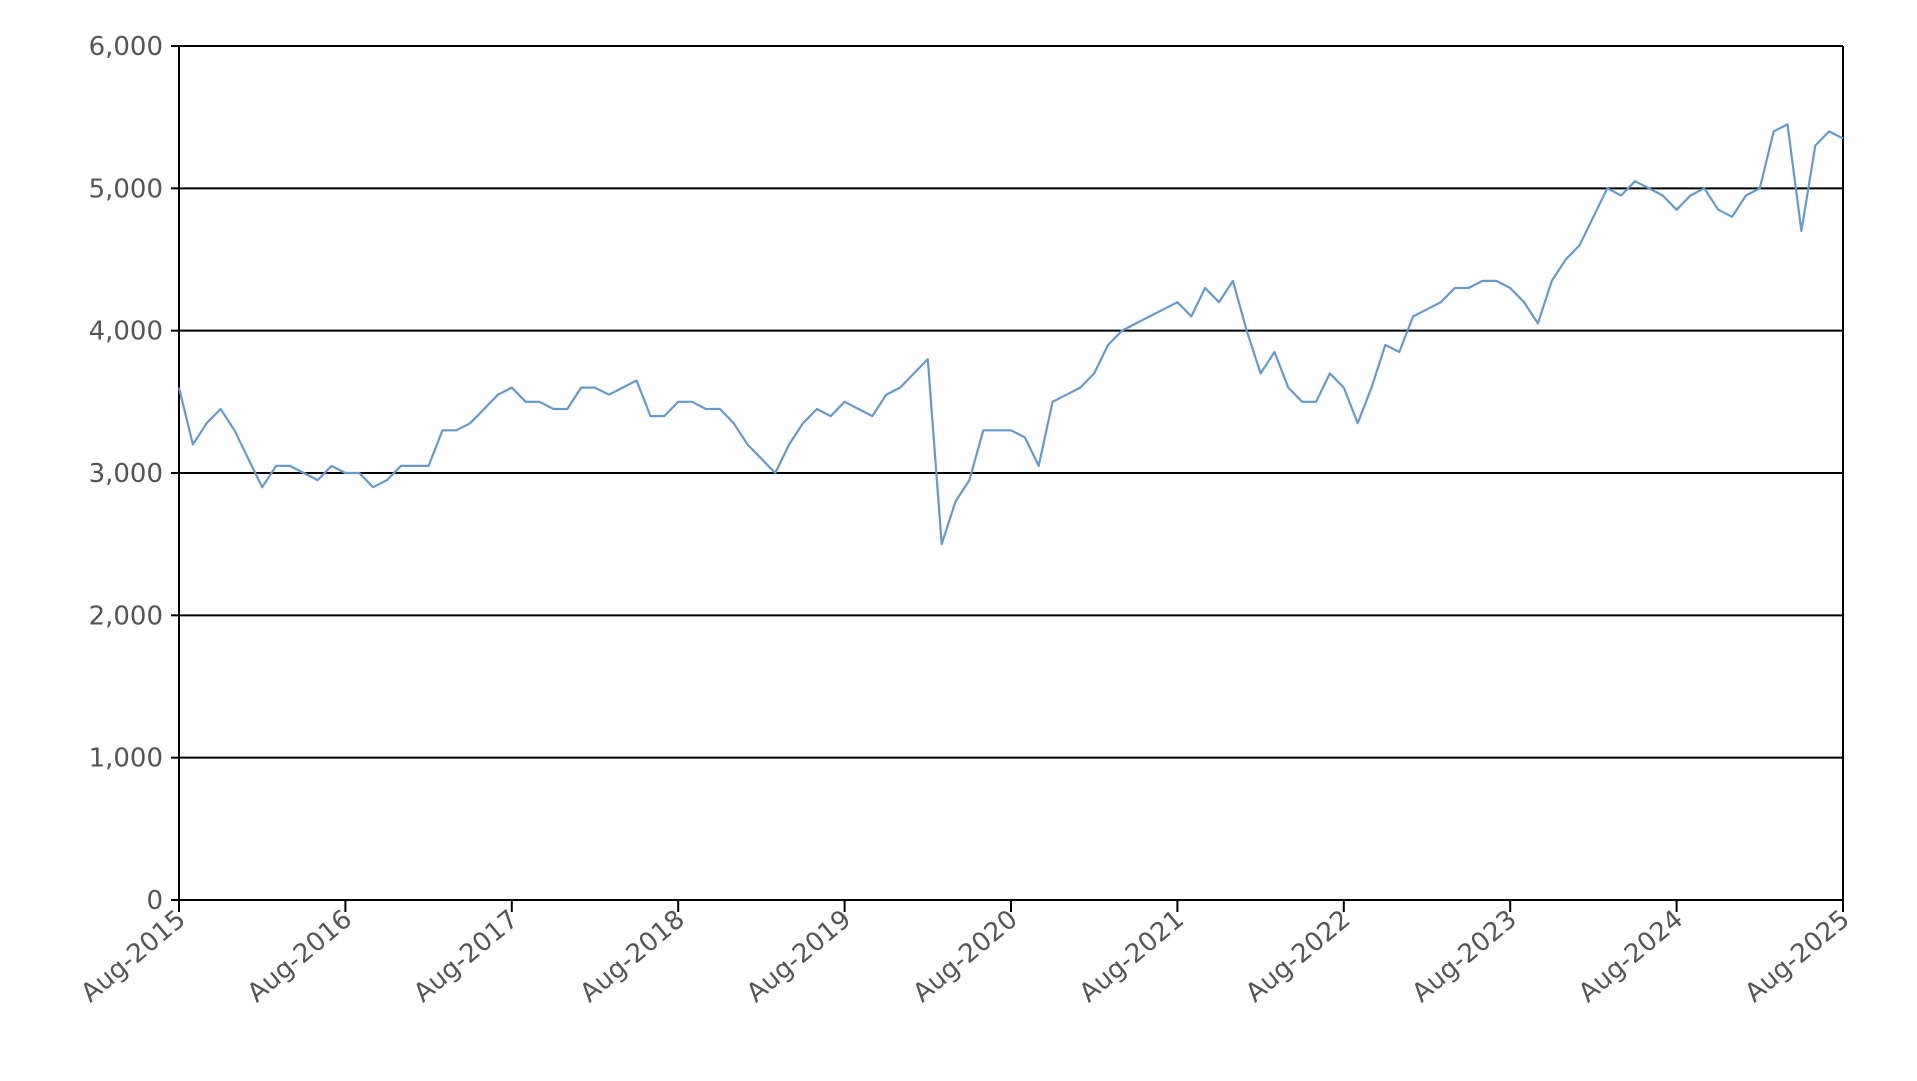 This screenshot has height=1081, width=1917. I want to click on x-tick-label: Aug-2017, so click(466, 956).